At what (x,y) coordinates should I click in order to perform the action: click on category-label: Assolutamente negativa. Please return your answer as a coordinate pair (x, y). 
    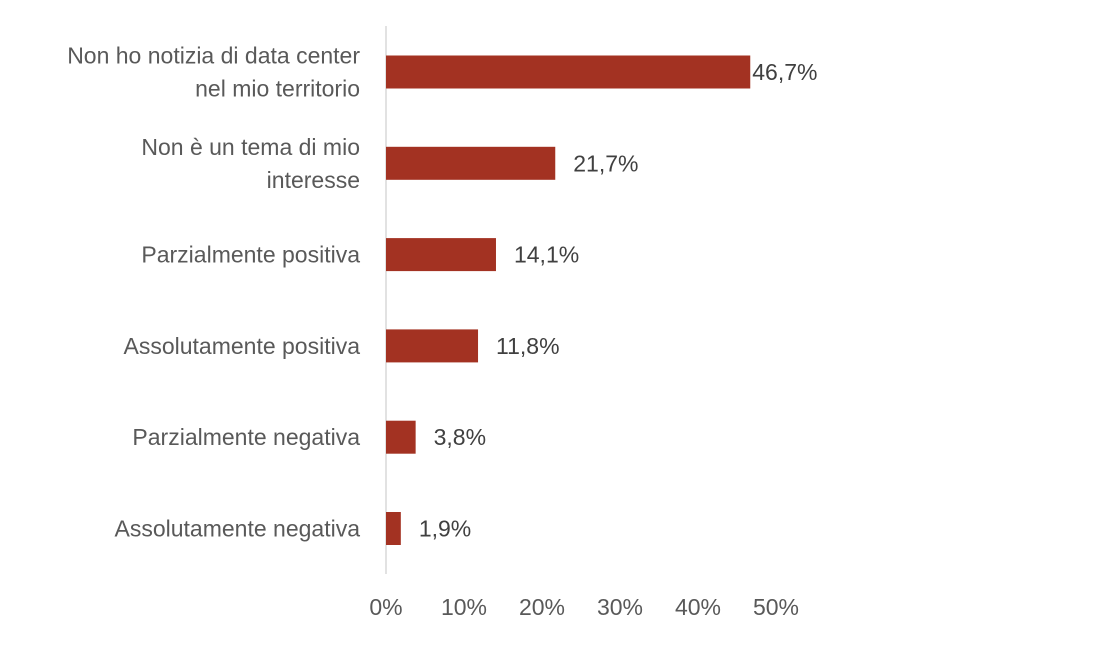
    Looking at the image, I should click on (238, 529).